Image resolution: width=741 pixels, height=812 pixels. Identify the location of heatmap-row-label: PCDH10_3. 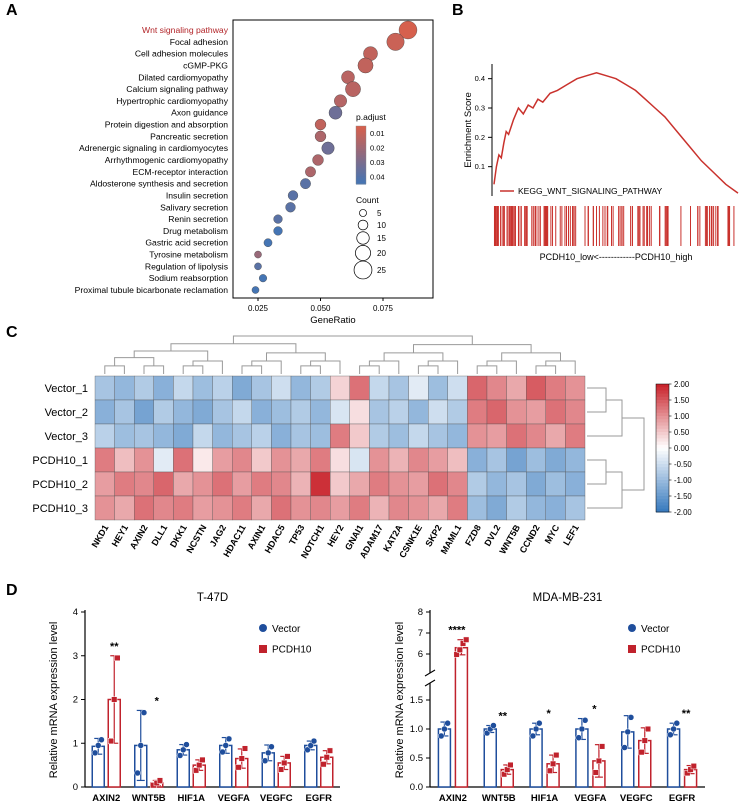
(60, 509).